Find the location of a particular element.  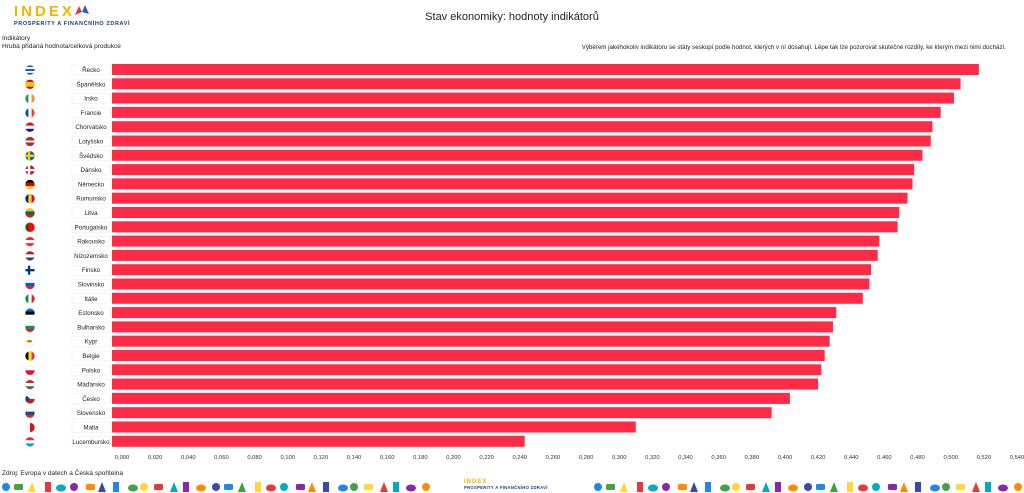

netherlands-flag-icon is located at coordinates (30, 255).